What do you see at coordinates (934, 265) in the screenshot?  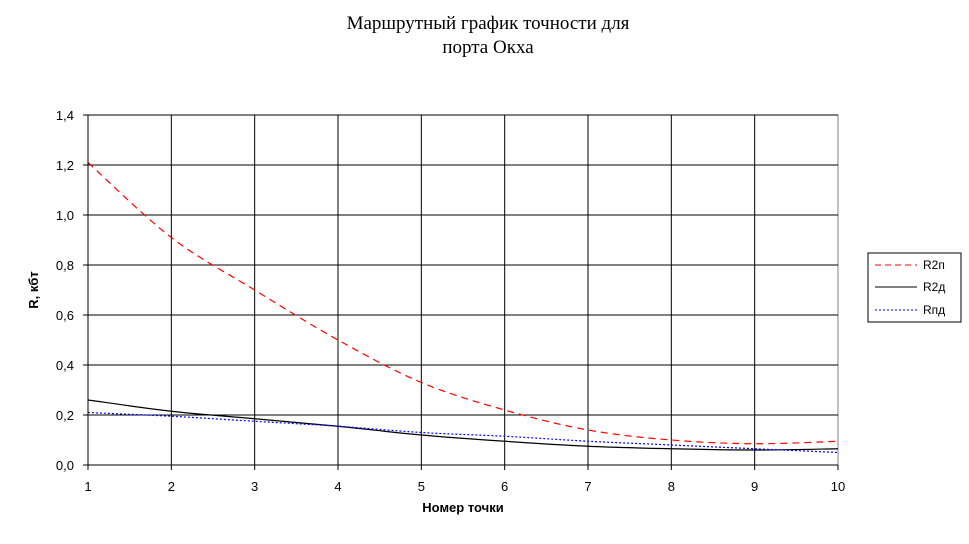 I see `legend-label-R2п: R2п` at bounding box center [934, 265].